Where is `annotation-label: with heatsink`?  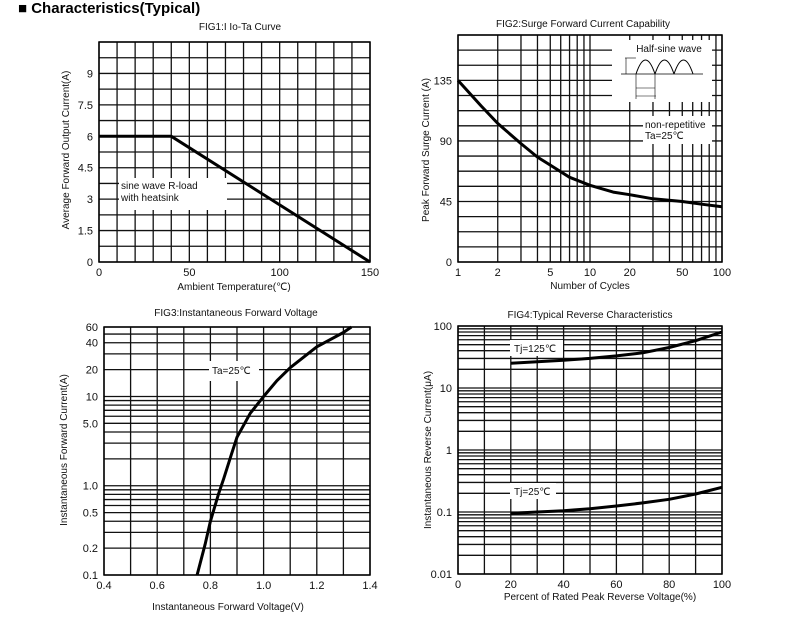
annotation-label: with heatsink is located at coordinates (150, 198).